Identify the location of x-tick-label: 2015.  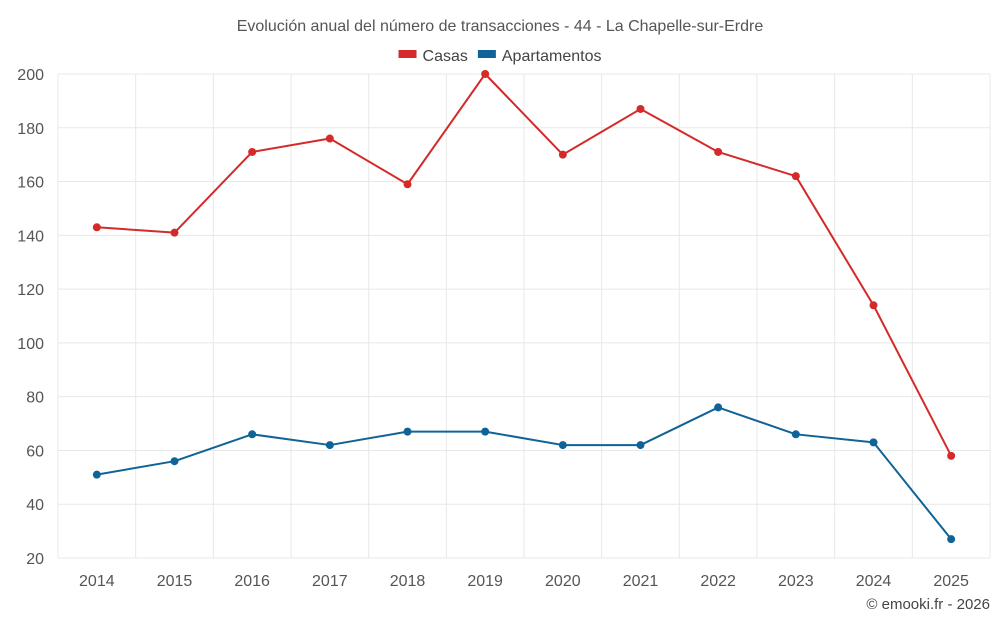
(175, 581).